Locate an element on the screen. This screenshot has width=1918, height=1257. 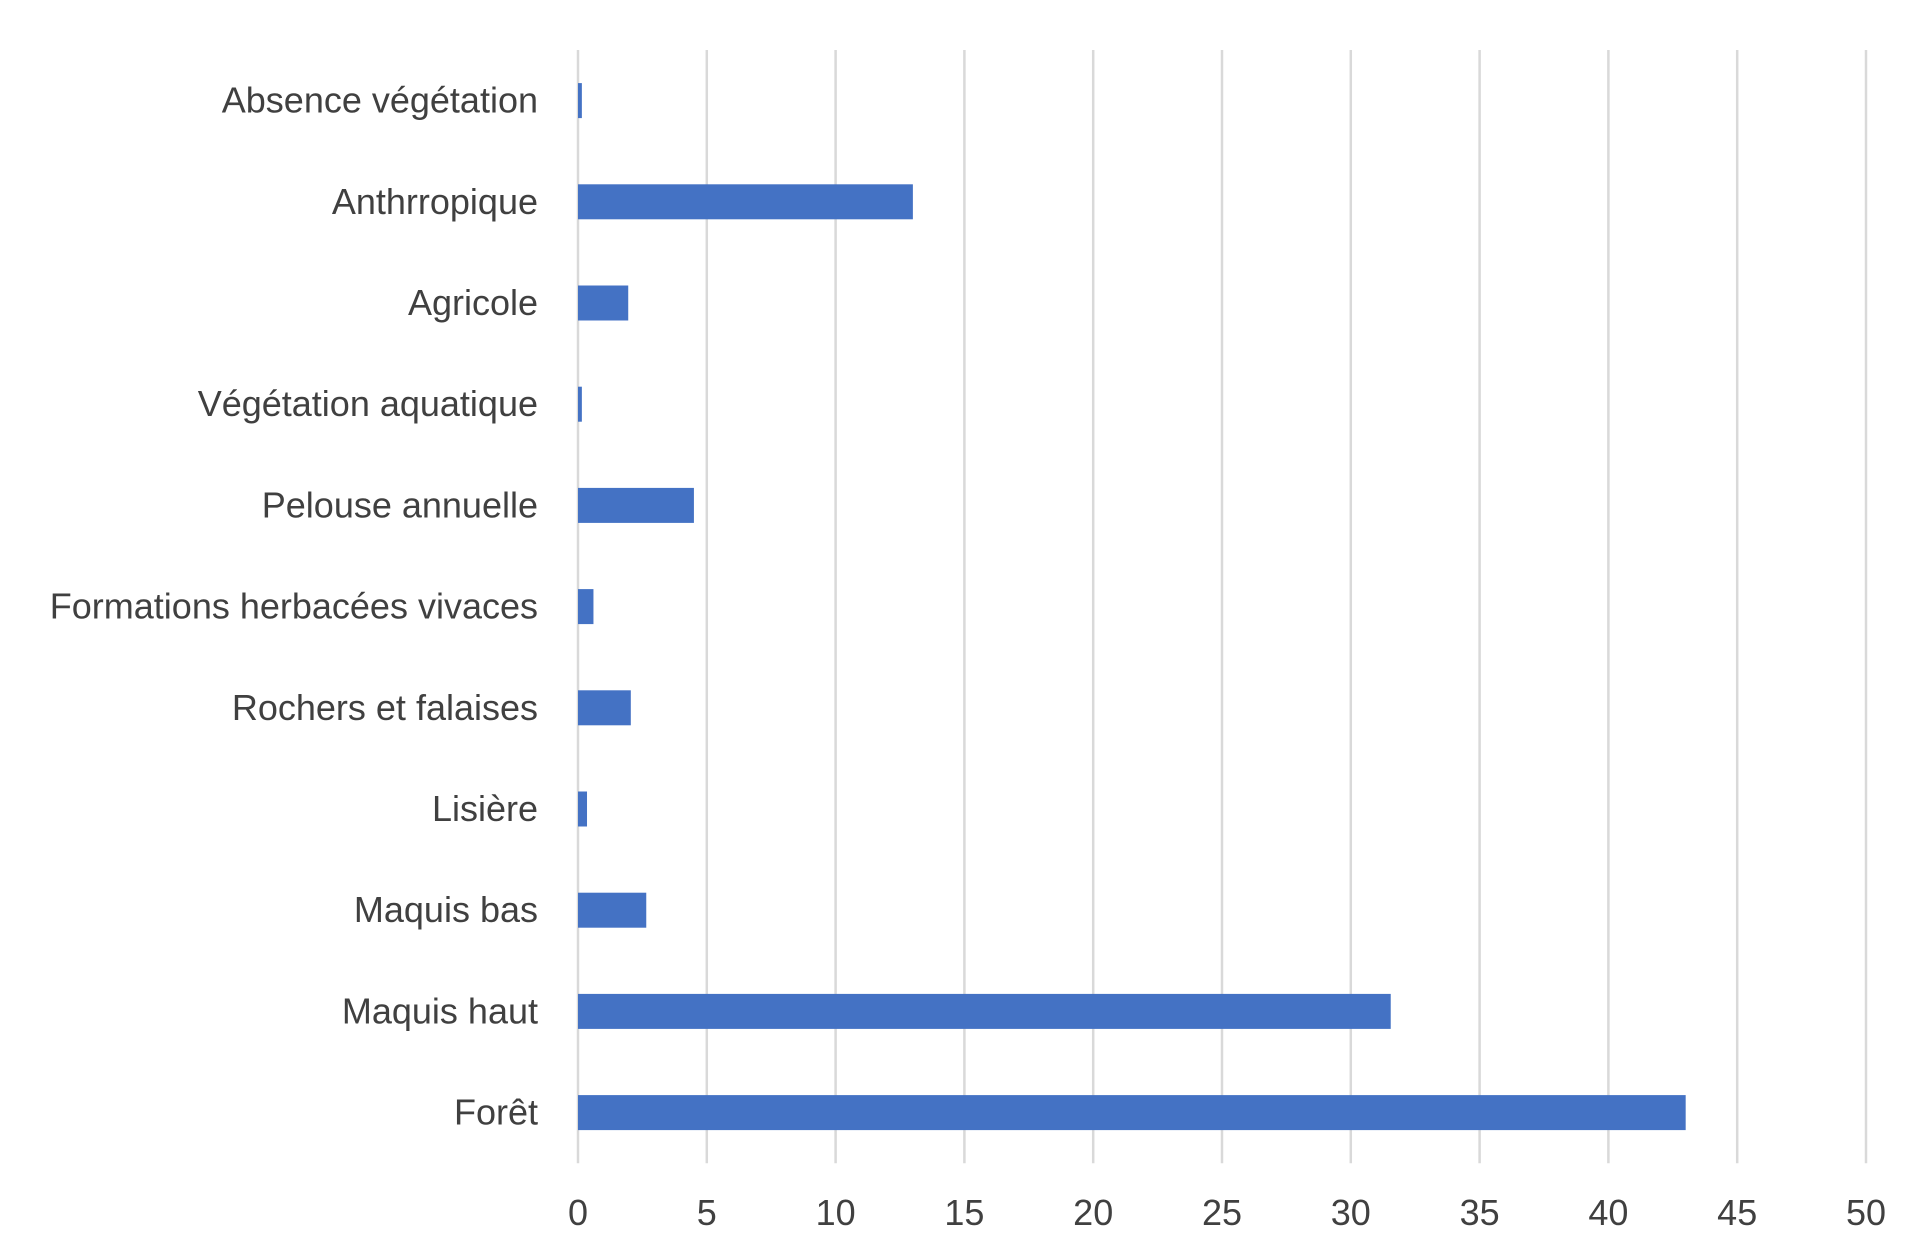
category-label: Formations herbacées vivaces is located at coordinates (294, 606).